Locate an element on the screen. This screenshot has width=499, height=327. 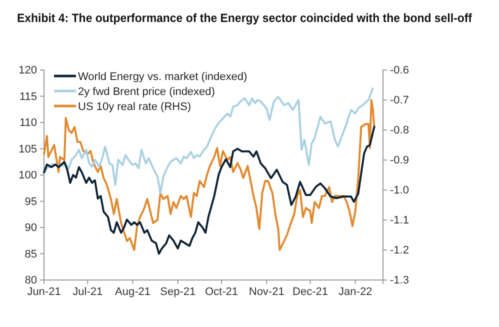
y2-tick-label: -0.9 is located at coordinates (399, 160).